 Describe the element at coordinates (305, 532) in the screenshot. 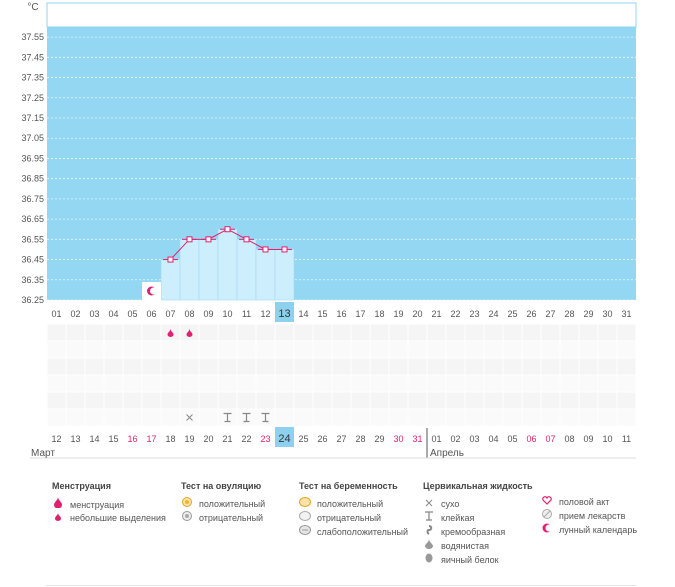

I see `pregnancy-weak-icon` at that location.